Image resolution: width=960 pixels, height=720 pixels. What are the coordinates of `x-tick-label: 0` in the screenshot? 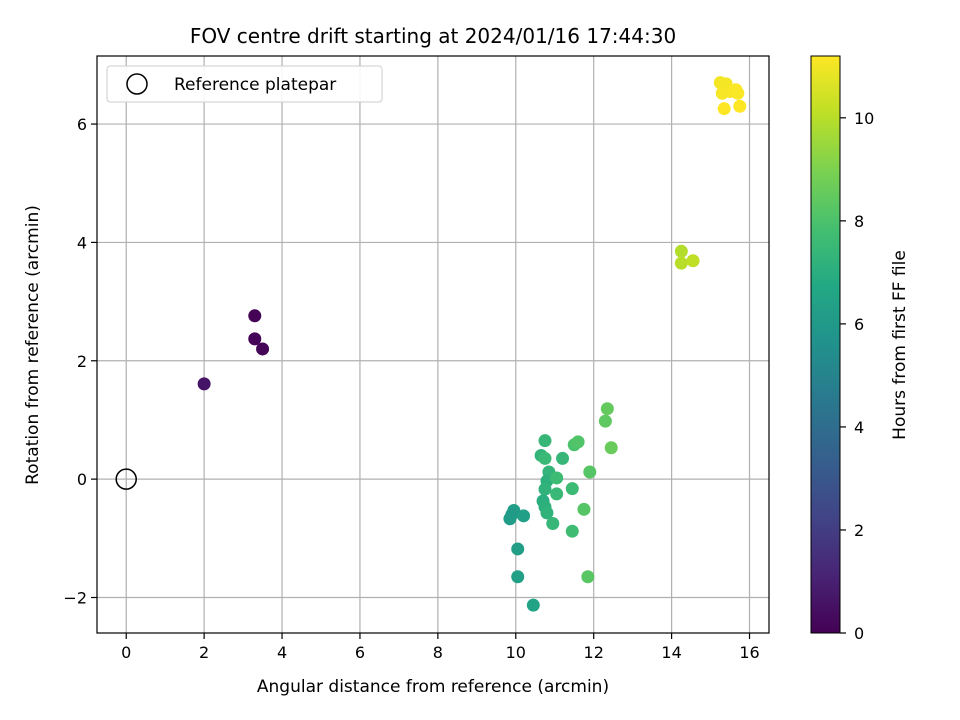 It's located at (126, 652).